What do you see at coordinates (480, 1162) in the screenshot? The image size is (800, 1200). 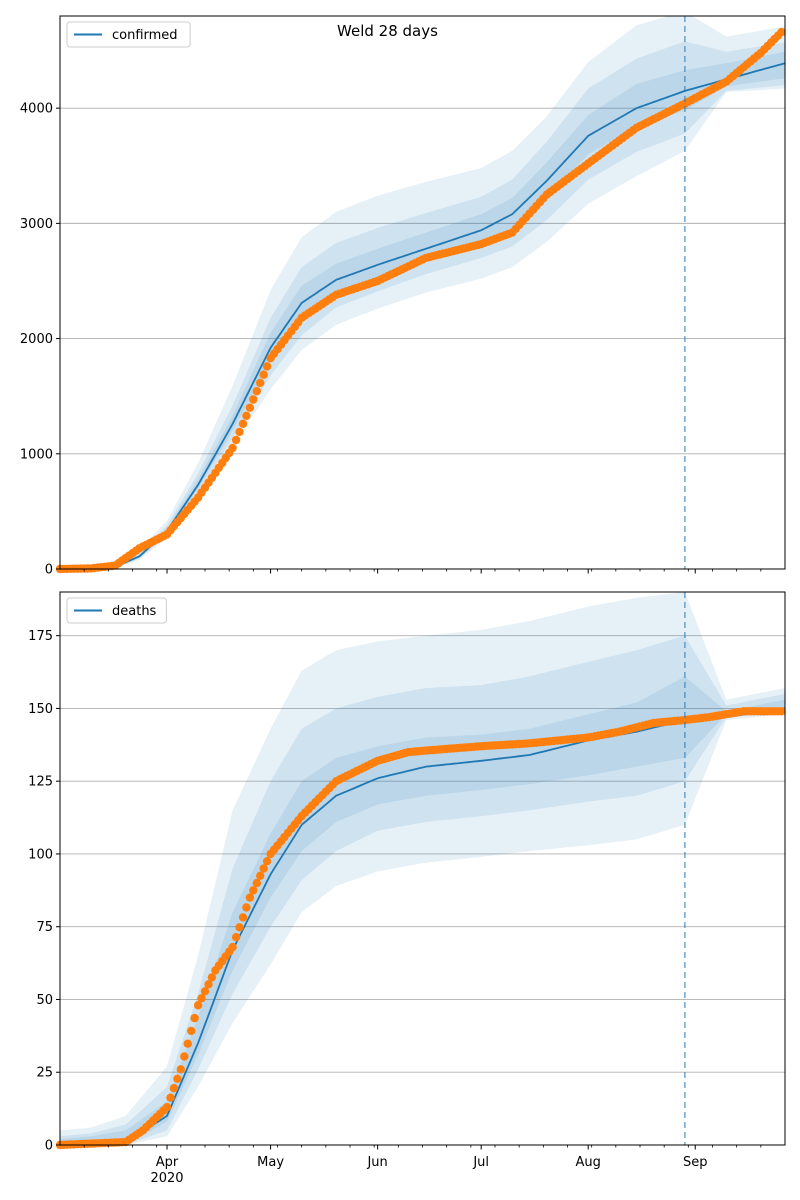 I see `x-tick-label: Jul` at bounding box center [480, 1162].